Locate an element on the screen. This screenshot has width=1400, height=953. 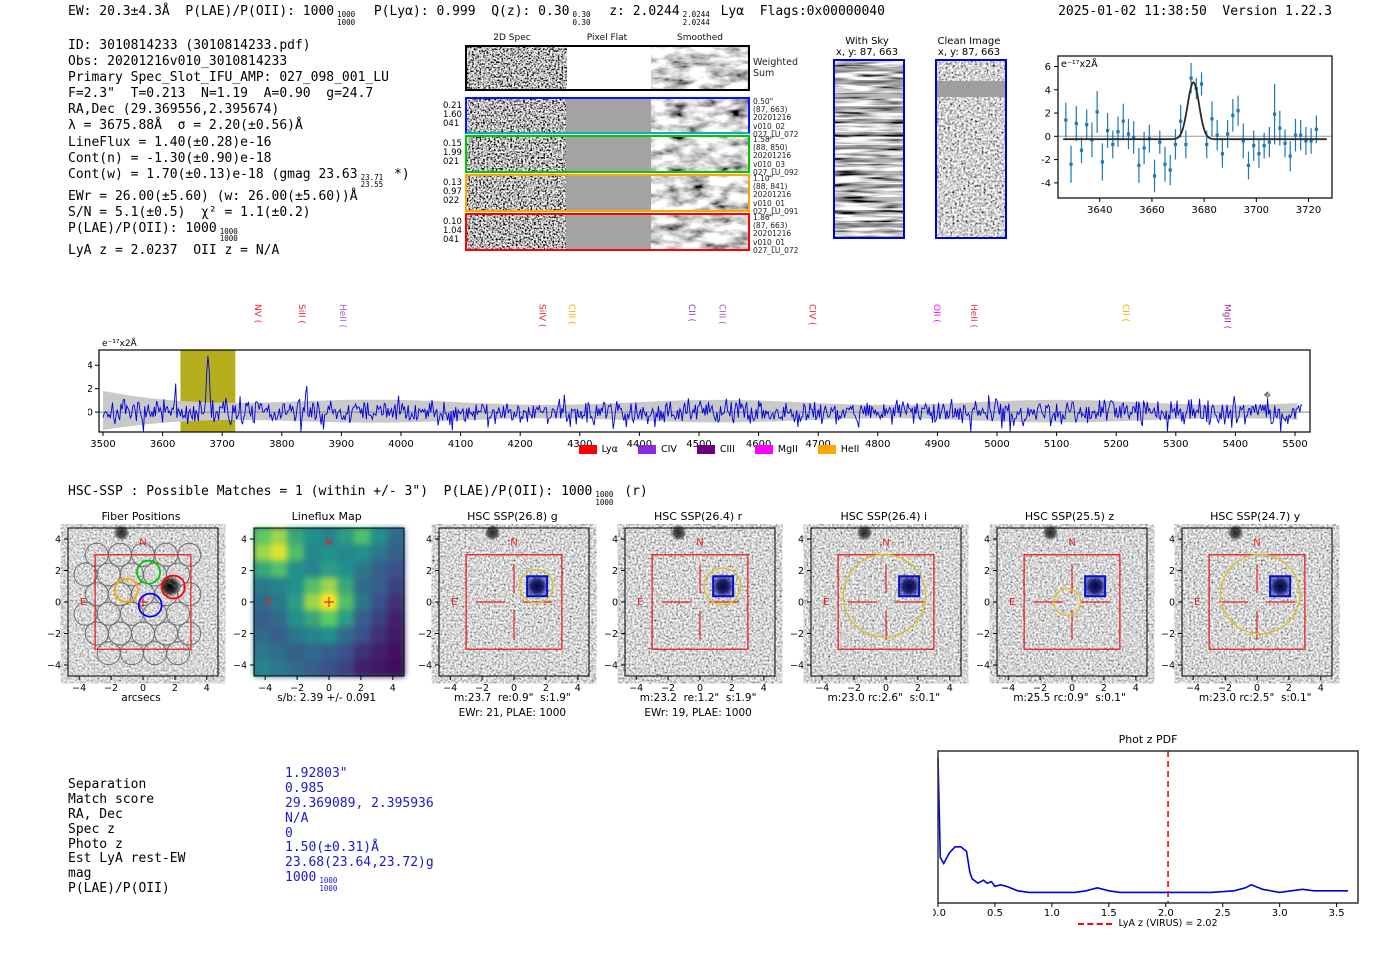
withsky-title: With Sky is located at coordinates (867, 41).